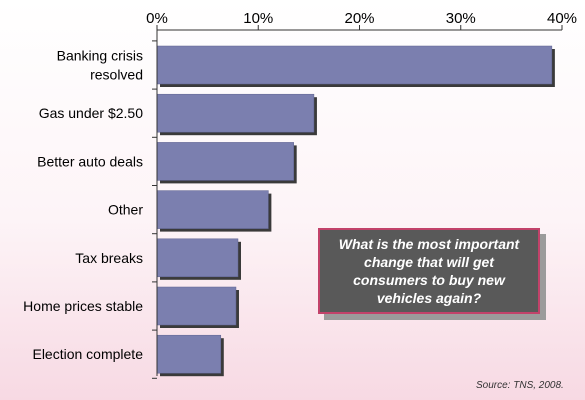 The height and width of the screenshot is (400, 585). Describe the element at coordinates (125, 210) in the screenshot. I see `category-label: Other` at that location.